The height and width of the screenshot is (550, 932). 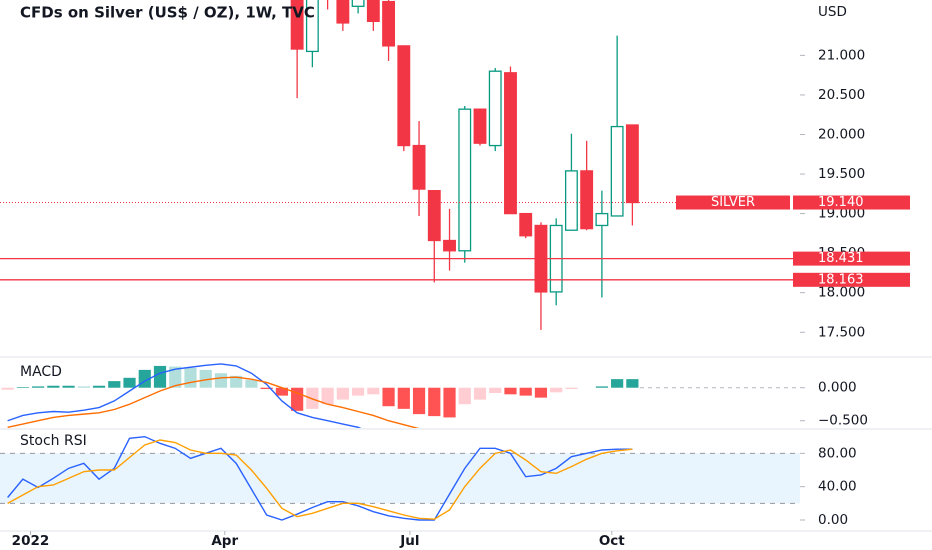 What do you see at coordinates (841, 174) in the screenshot?
I see `y-tick-label: 19.500` at bounding box center [841, 174].